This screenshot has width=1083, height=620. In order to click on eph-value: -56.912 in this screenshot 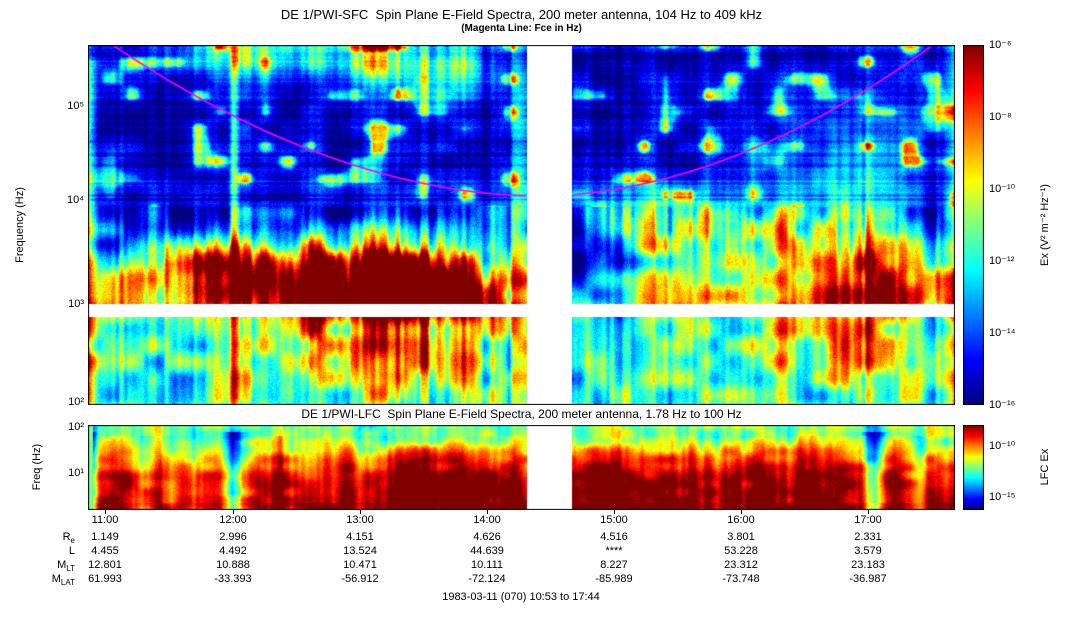, I will do `click(360, 579)`.